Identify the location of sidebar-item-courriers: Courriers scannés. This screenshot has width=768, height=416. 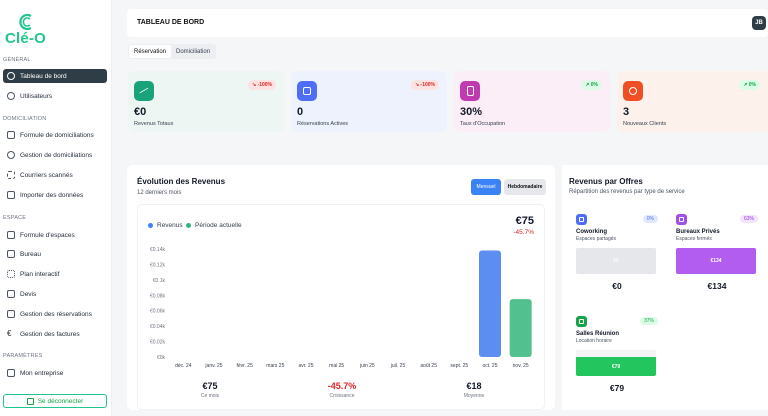
(55, 175).